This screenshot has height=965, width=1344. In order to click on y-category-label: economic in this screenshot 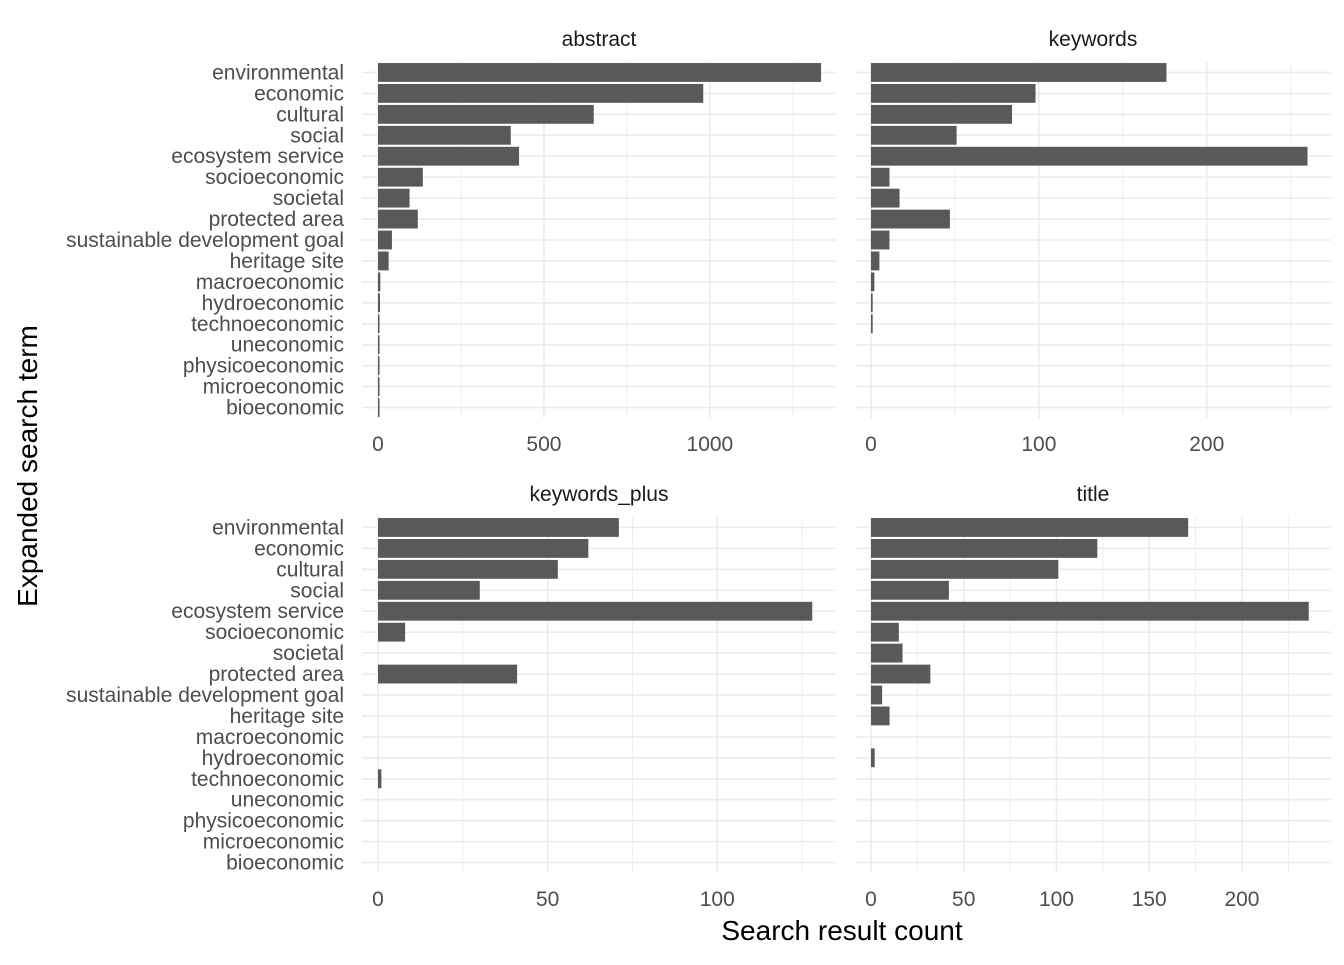, I will do `click(299, 548)`.